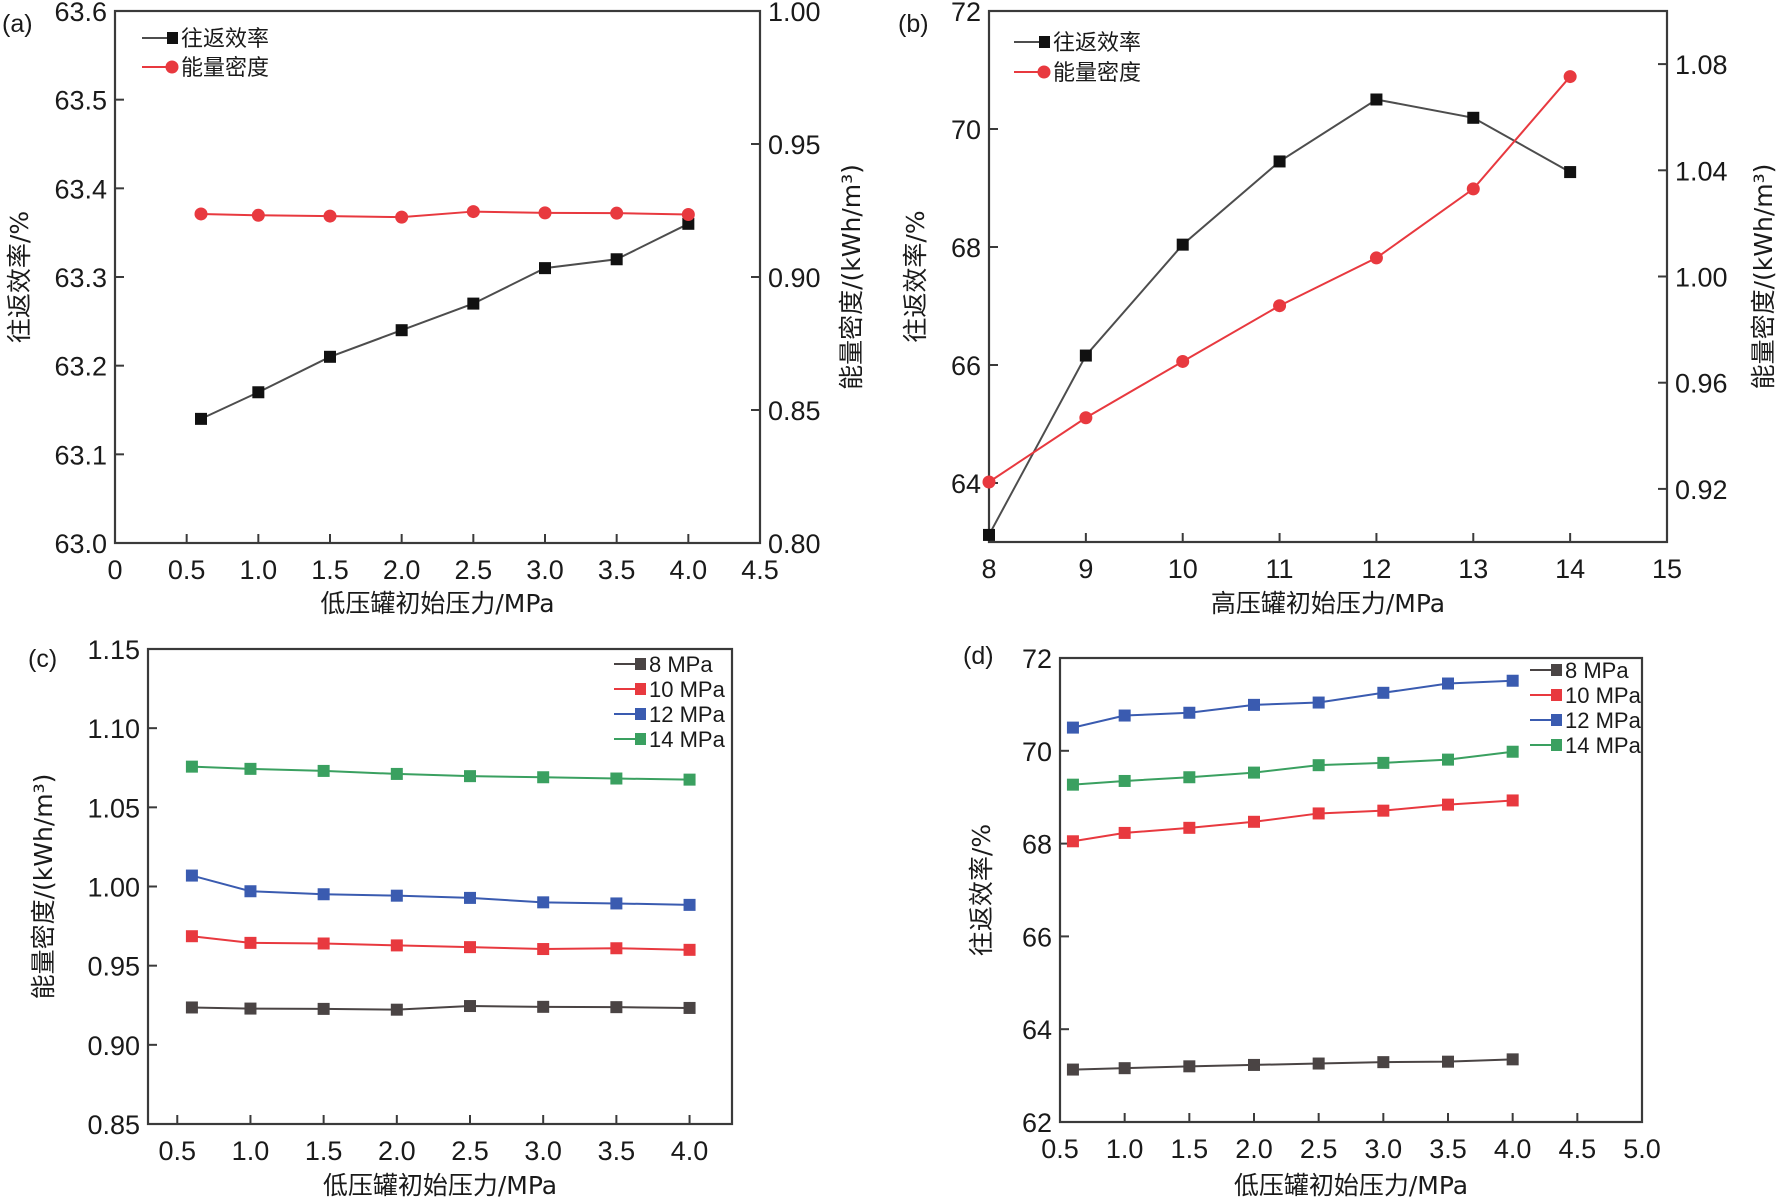  Describe the element at coordinates (1183, 569) in the screenshot. I see `x-tick-label: 10` at that location.